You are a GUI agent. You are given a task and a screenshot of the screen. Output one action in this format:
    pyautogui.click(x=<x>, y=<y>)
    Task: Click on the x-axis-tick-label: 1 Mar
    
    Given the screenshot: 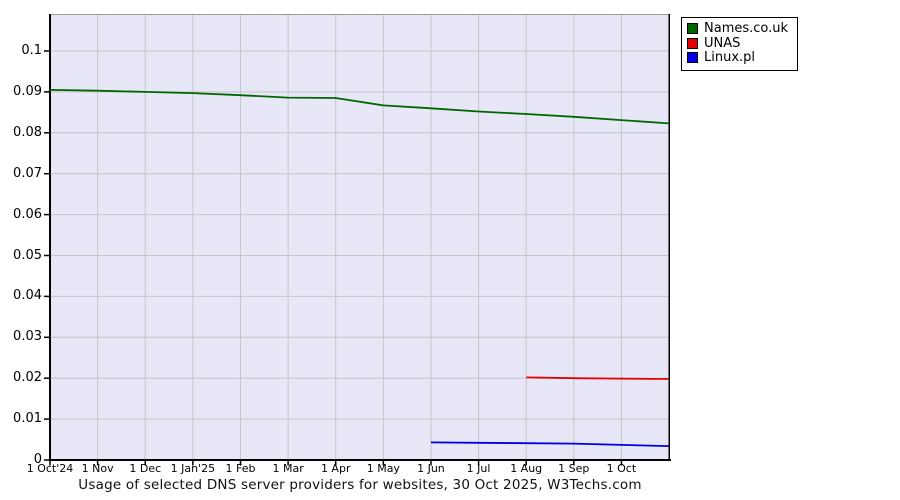 What is the action you would take?
    pyautogui.click(x=288, y=468)
    